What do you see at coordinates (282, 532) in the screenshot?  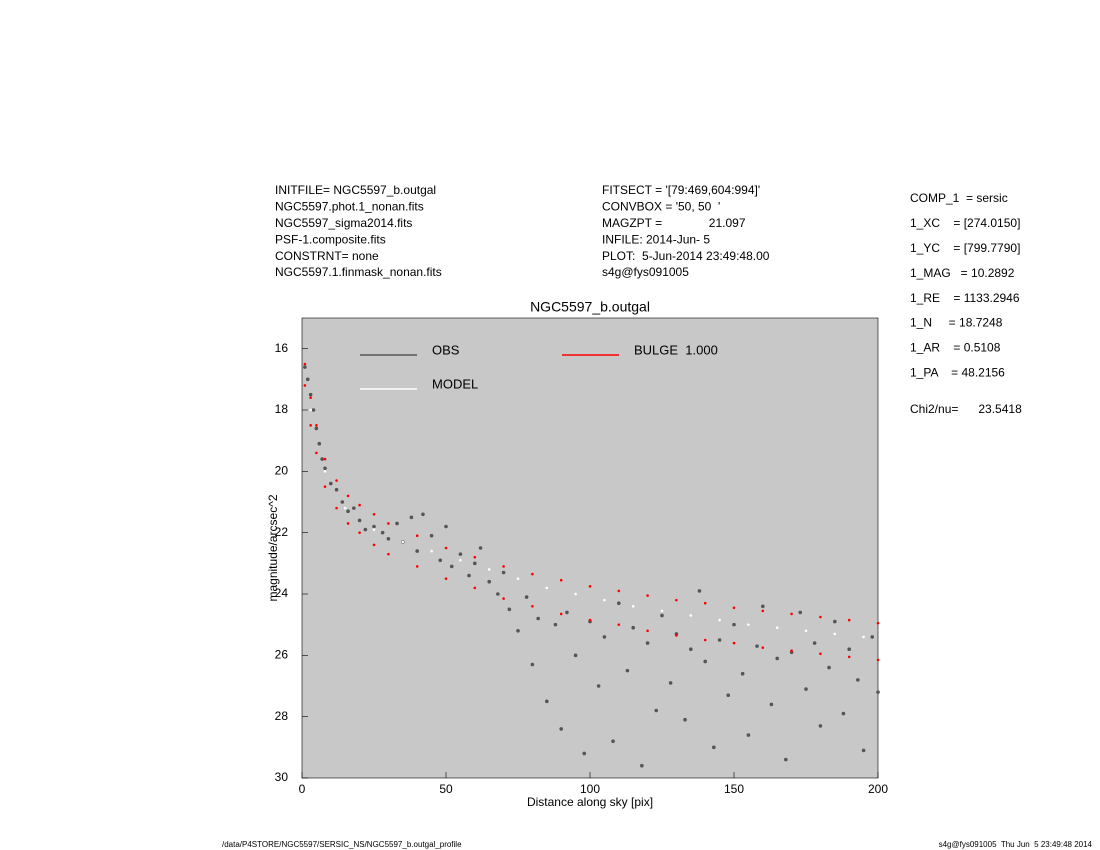 I see `y-tick-label: 22` at bounding box center [282, 532].